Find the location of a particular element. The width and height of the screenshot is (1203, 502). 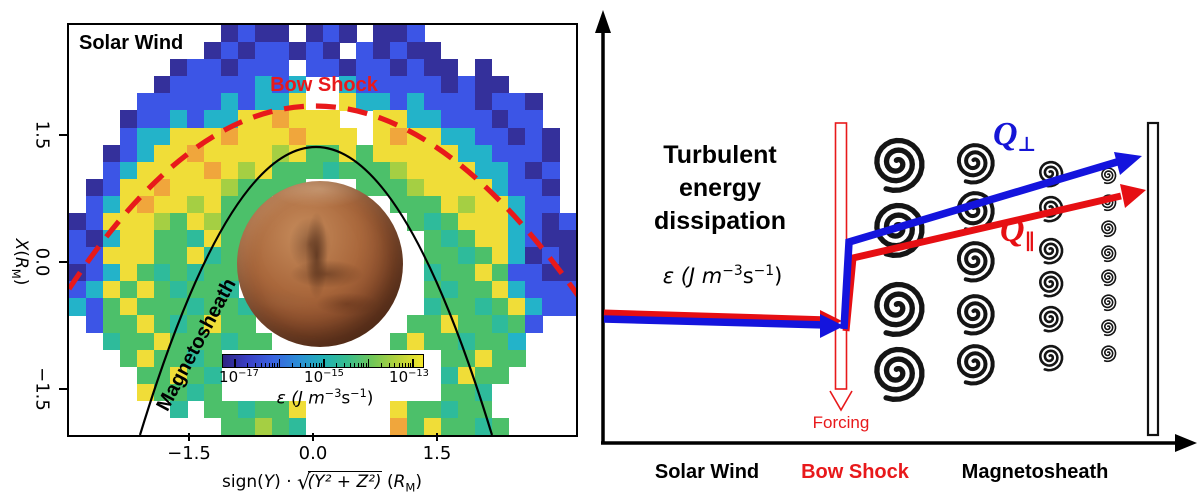

y-tick-label: 1.5 is located at coordinates (42, 135).